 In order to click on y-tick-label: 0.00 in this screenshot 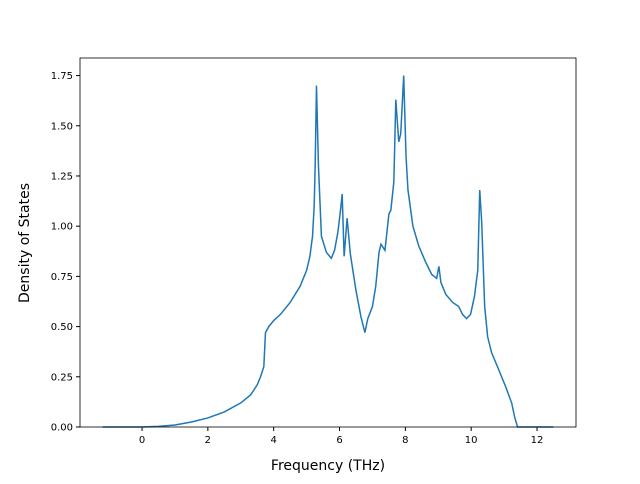, I will do `click(62, 428)`.